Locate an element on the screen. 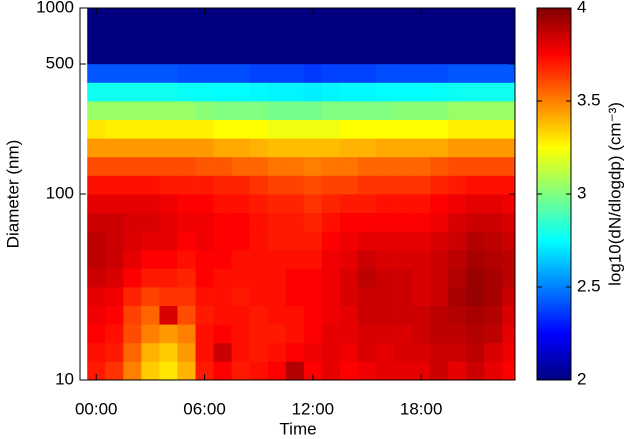 This screenshot has height=439, width=630. x-tick-label: 12:00 is located at coordinates (313, 408).